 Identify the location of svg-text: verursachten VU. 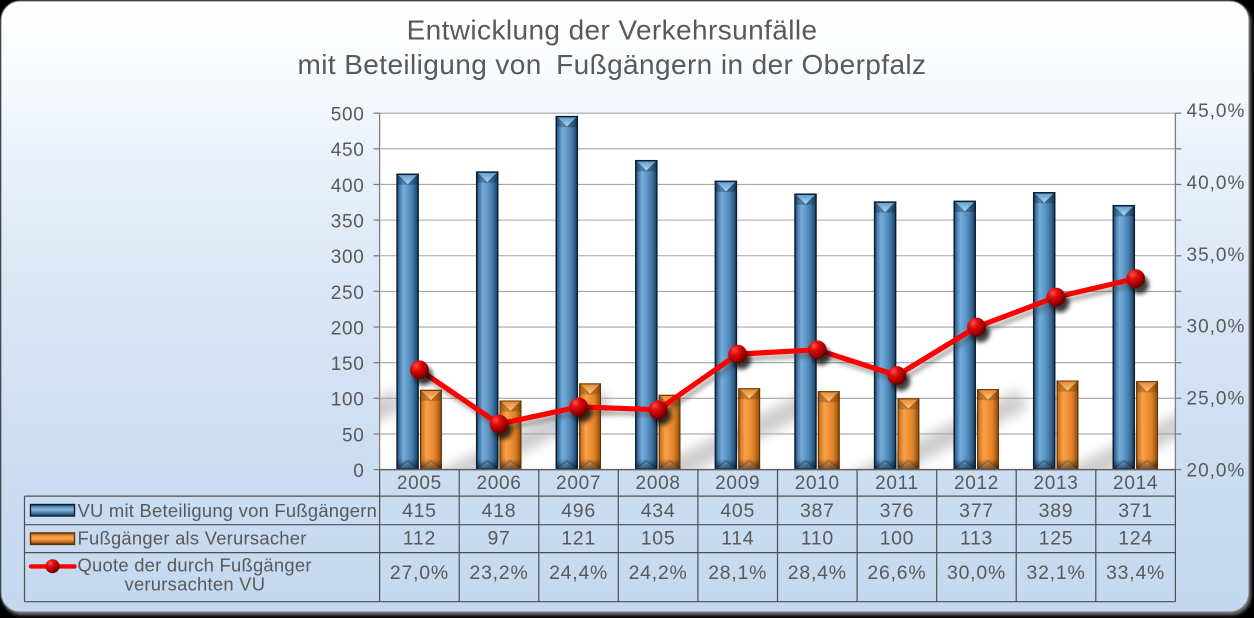
(195, 584).